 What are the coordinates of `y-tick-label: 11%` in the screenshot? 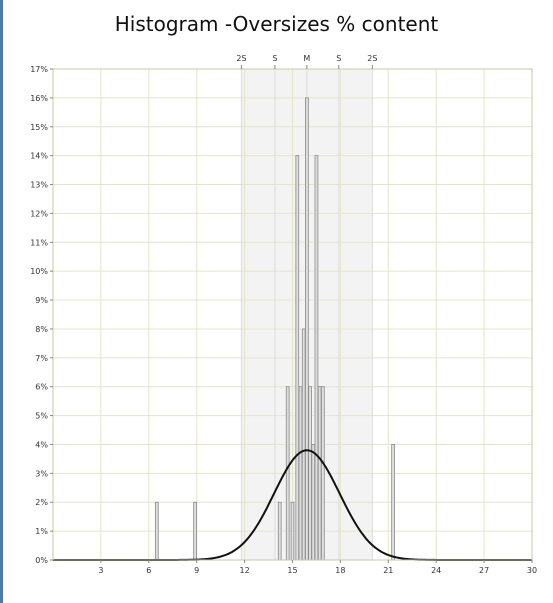 It's located at (39, 242).